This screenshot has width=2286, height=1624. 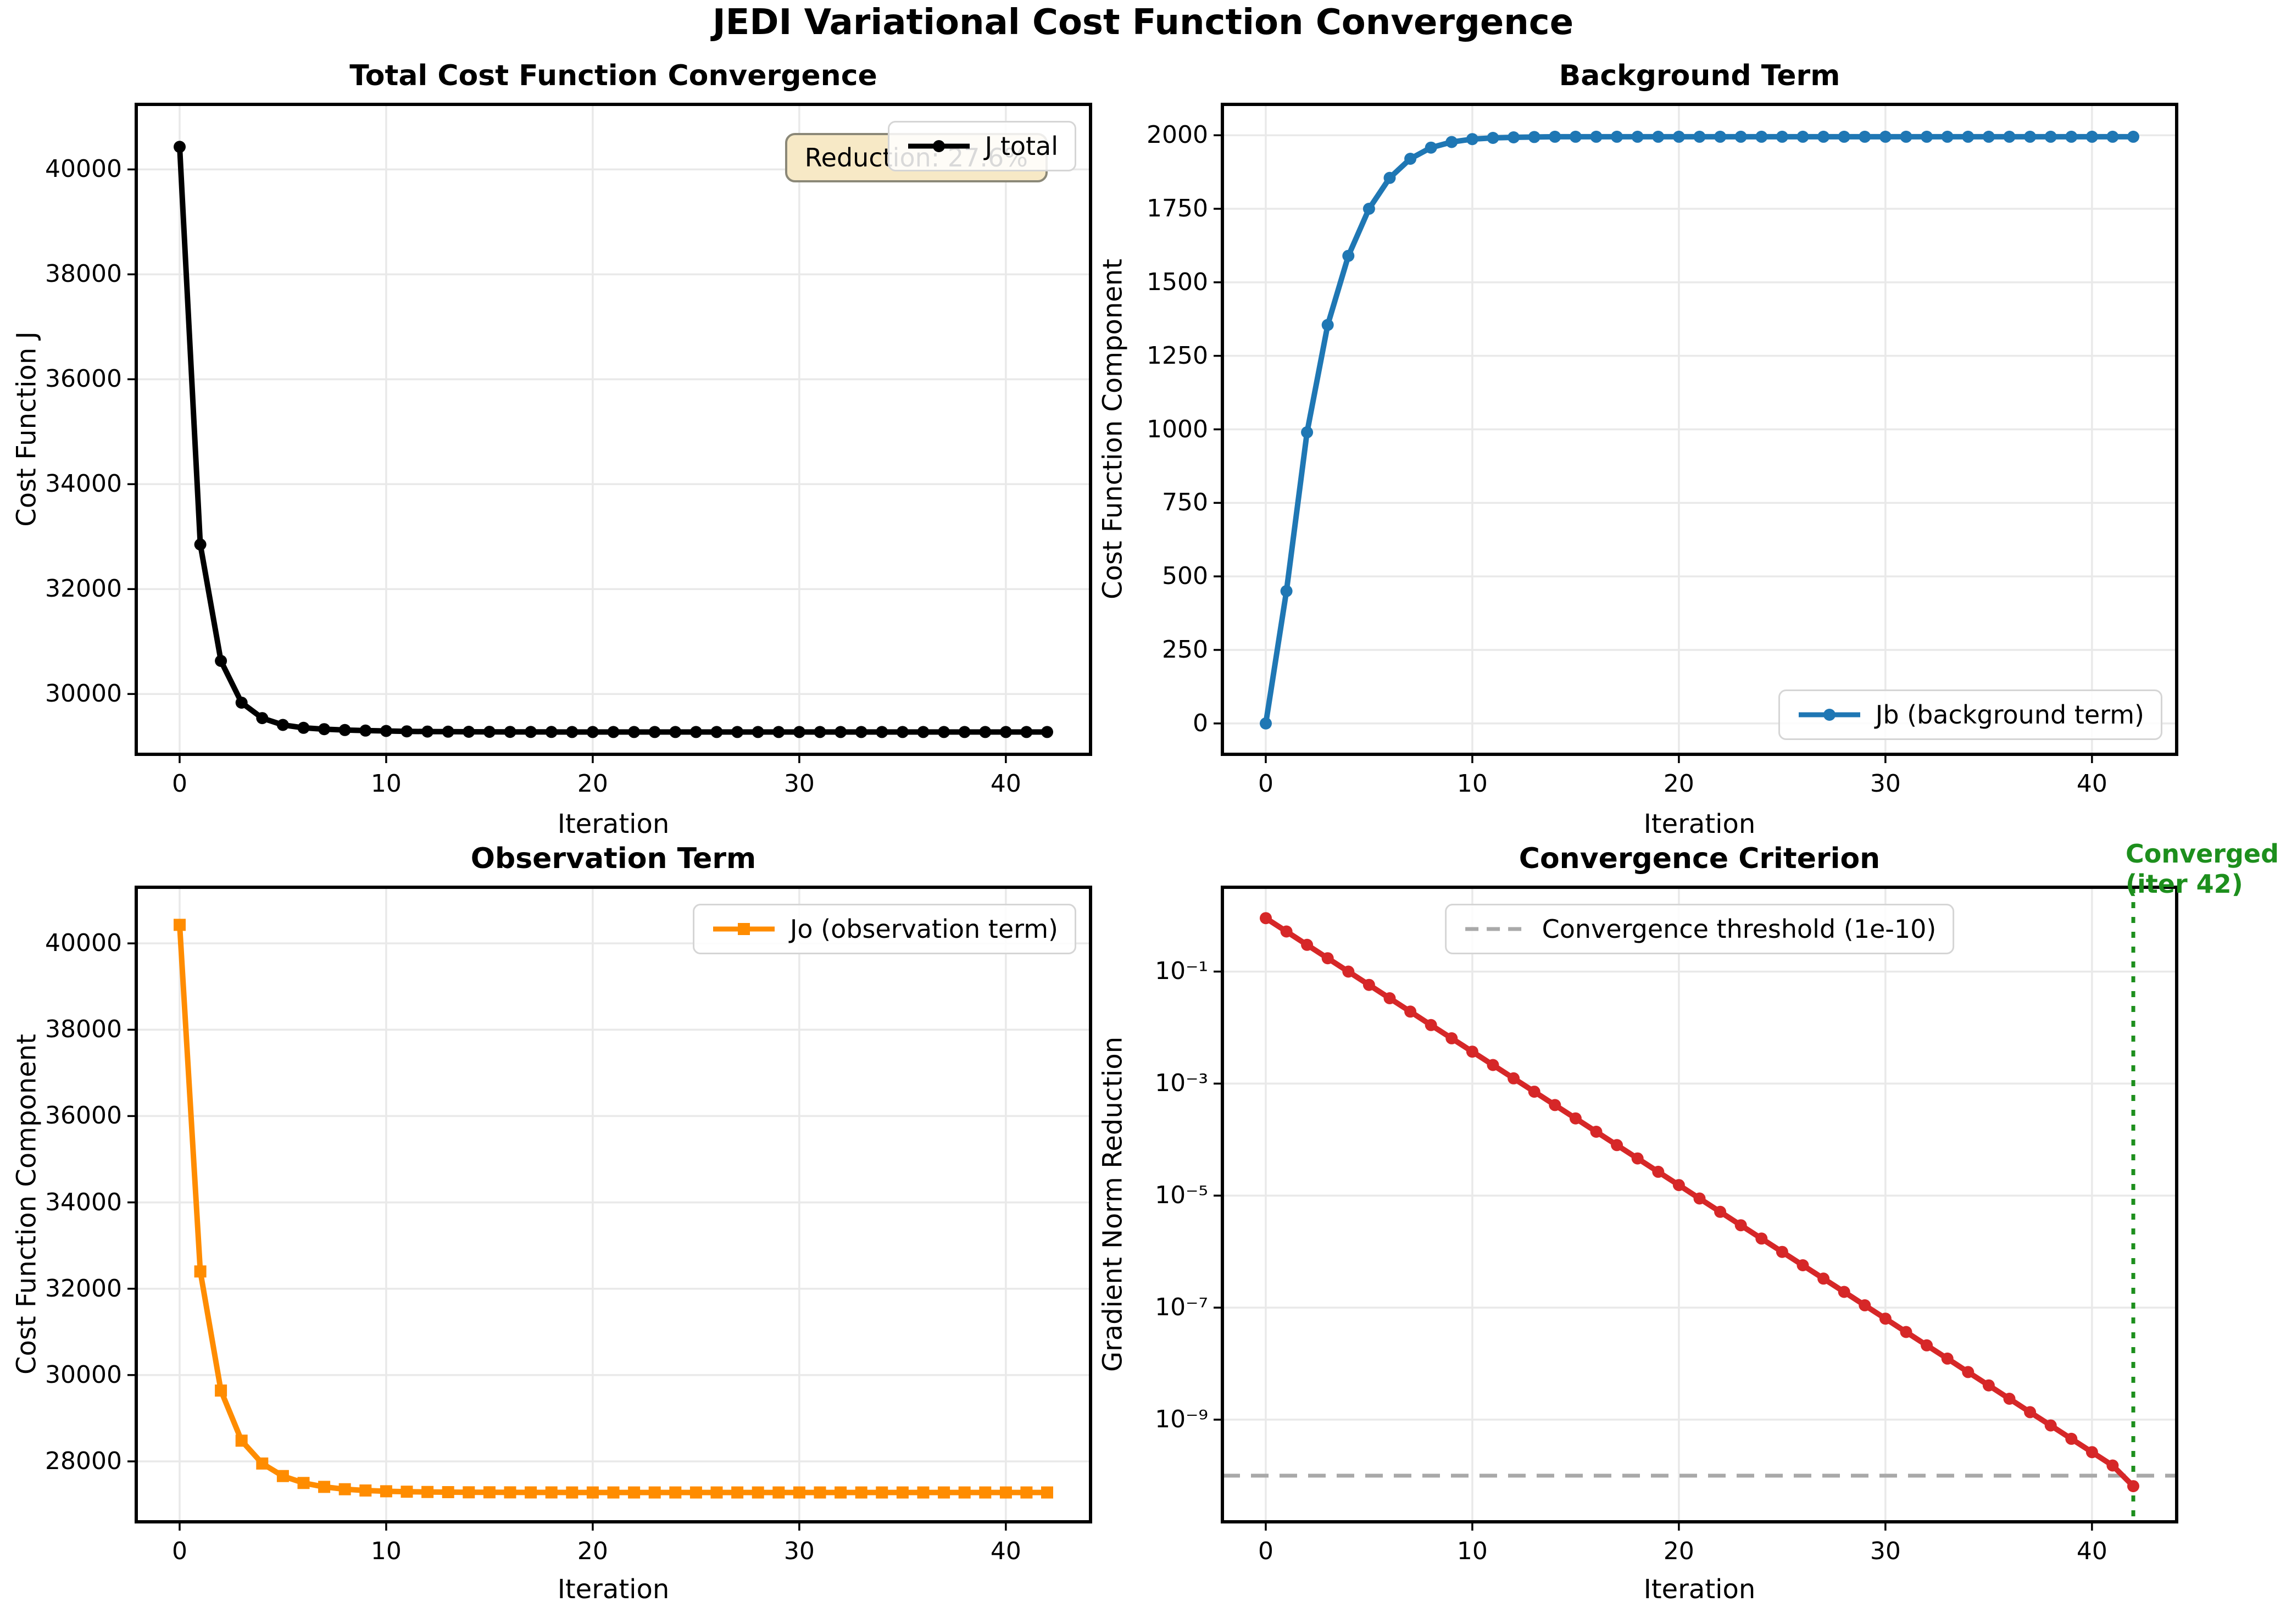 I want to click on y-tick-label: 1250, so click(x=1177, y=355).